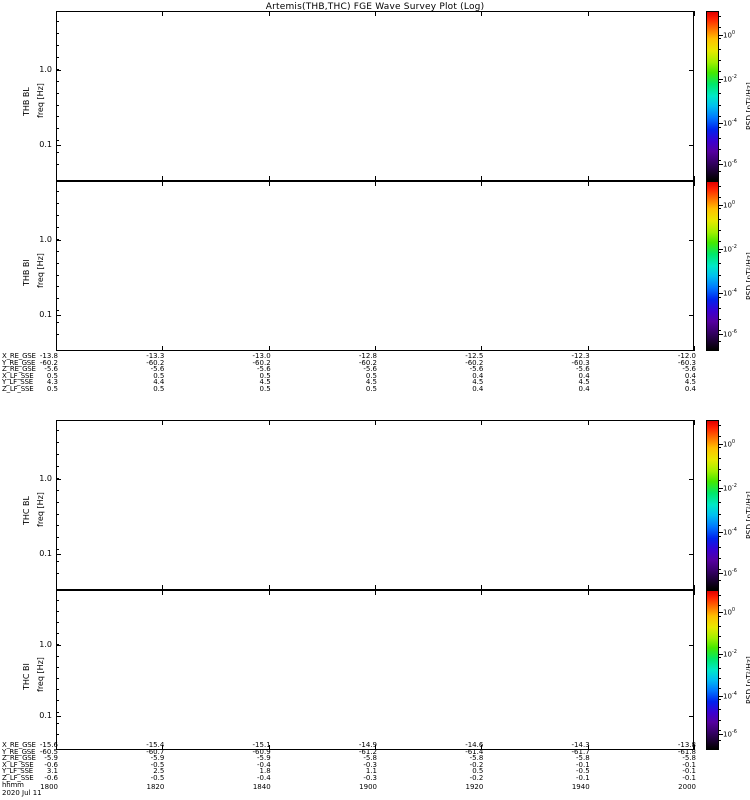  Describe the element at coordinates (582, 778) in the screenshot. I see `ephemeris-value: -0.1` at that location.